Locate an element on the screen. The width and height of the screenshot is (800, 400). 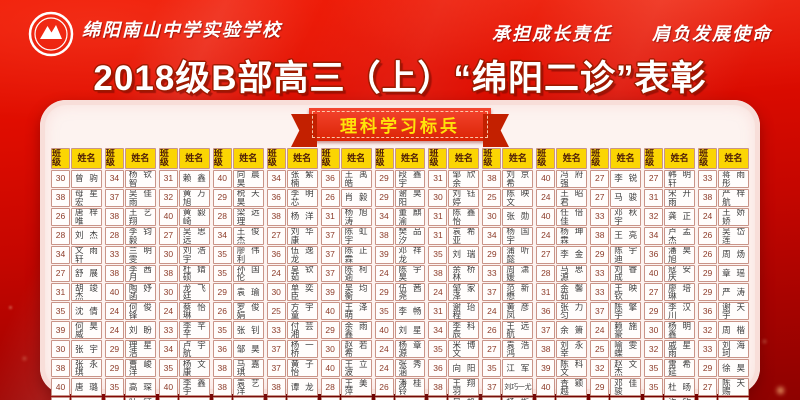
table-row: 26 肖毅 is located at coordinates (346, 197).